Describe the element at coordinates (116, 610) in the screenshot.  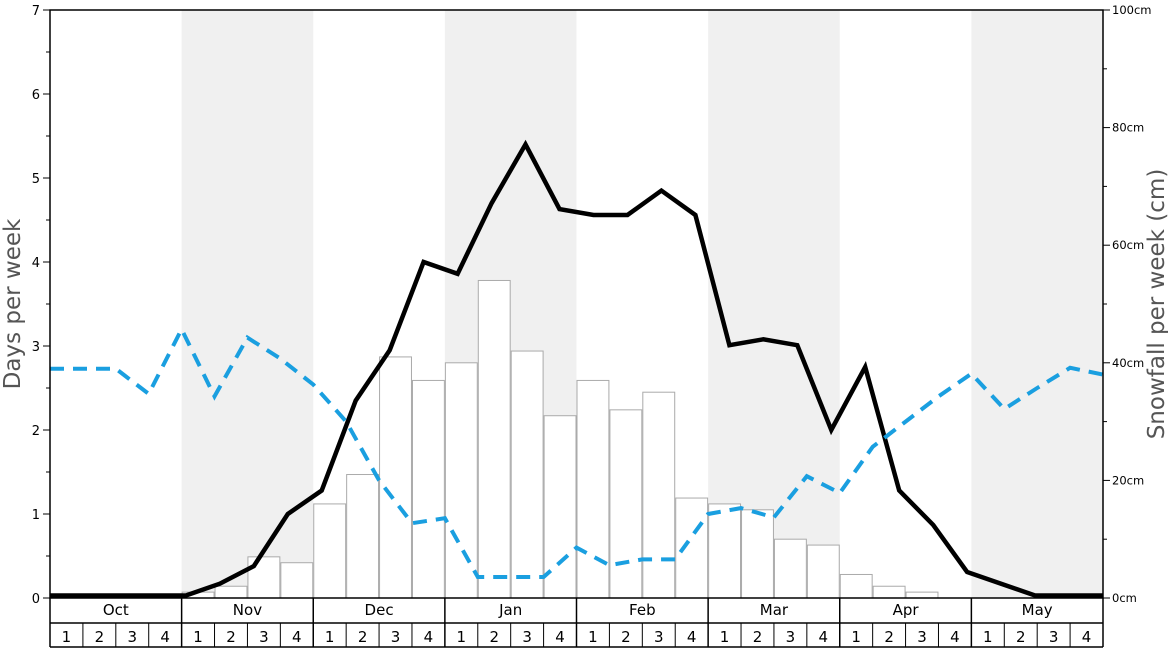
I see `month-label: Oct` at that location.